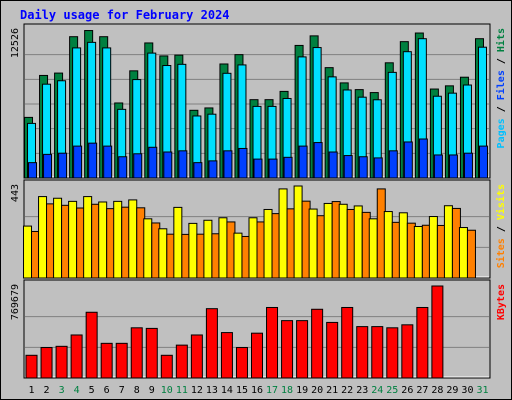 The height and width of the screenshot is (400, 512). Describe the element at coordinates (377, 390) in the screenshot. I see `x-tick-label-24: 24` at that location.